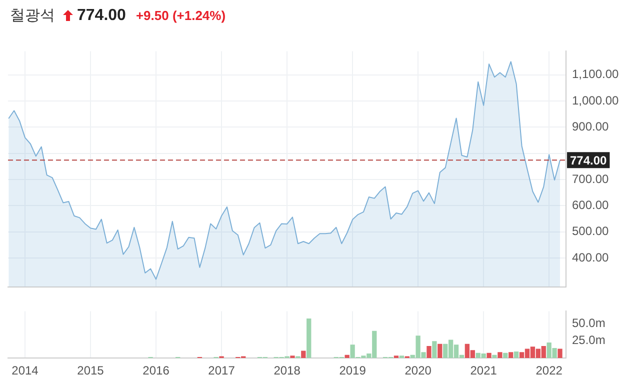 Image resolution: width=628 pixels, height=391 pixels. What do you see at coordinates (549, 371) in the screenshot?
I see `x-tick-label: 2022` at bounding box center [549, 371].